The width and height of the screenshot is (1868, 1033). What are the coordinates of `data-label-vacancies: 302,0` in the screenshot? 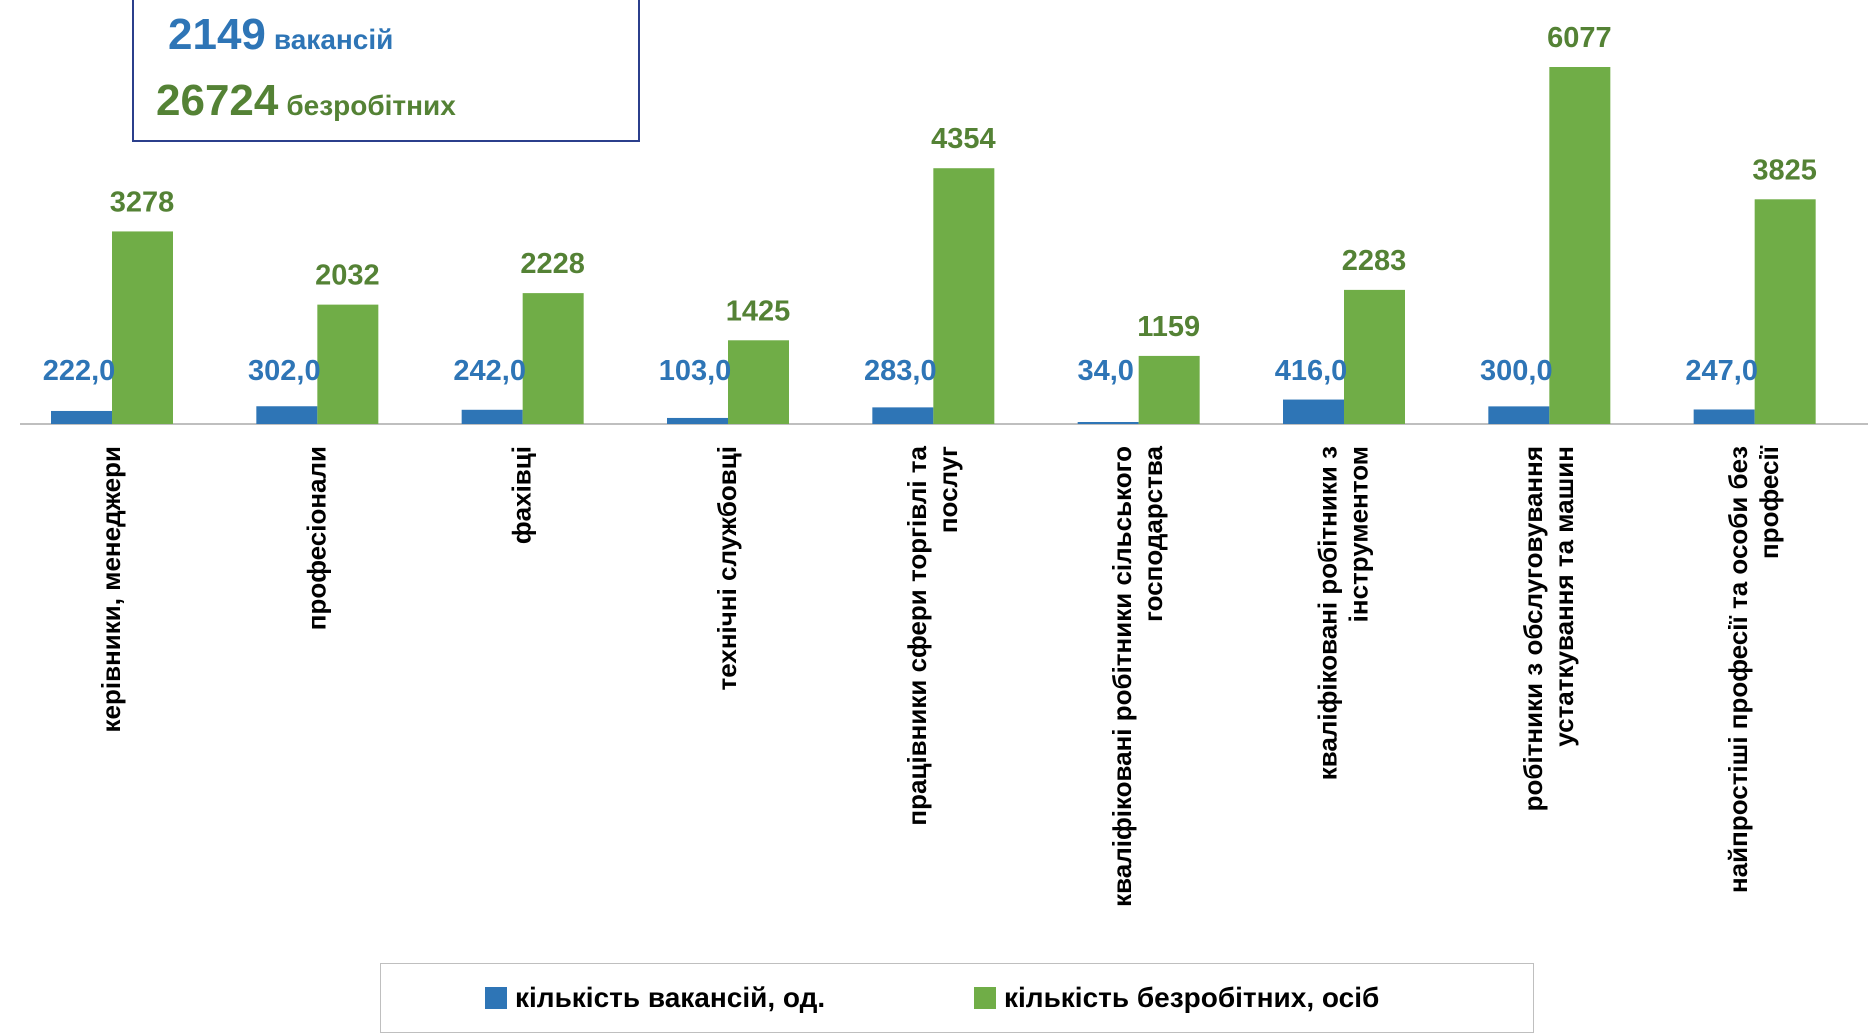 It's located at (284, 371).